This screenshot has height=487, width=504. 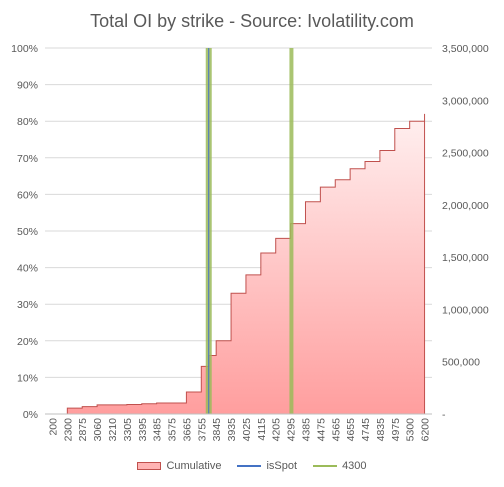 I want to click on legend-item-cumulative: Cumulative, so click(x=179, y=466).